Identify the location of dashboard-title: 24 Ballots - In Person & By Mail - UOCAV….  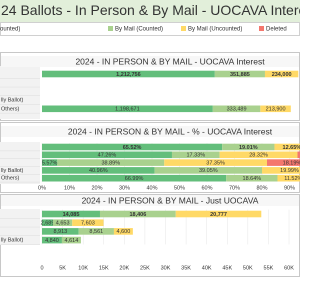
(150, 10).